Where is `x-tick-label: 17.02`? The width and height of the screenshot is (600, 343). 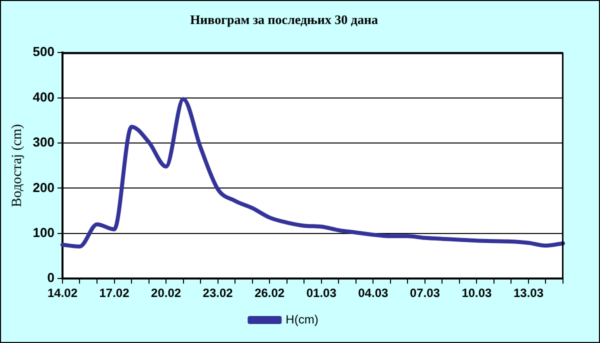
x-tick-label: 17.02 is located at coordinates (114, 293).